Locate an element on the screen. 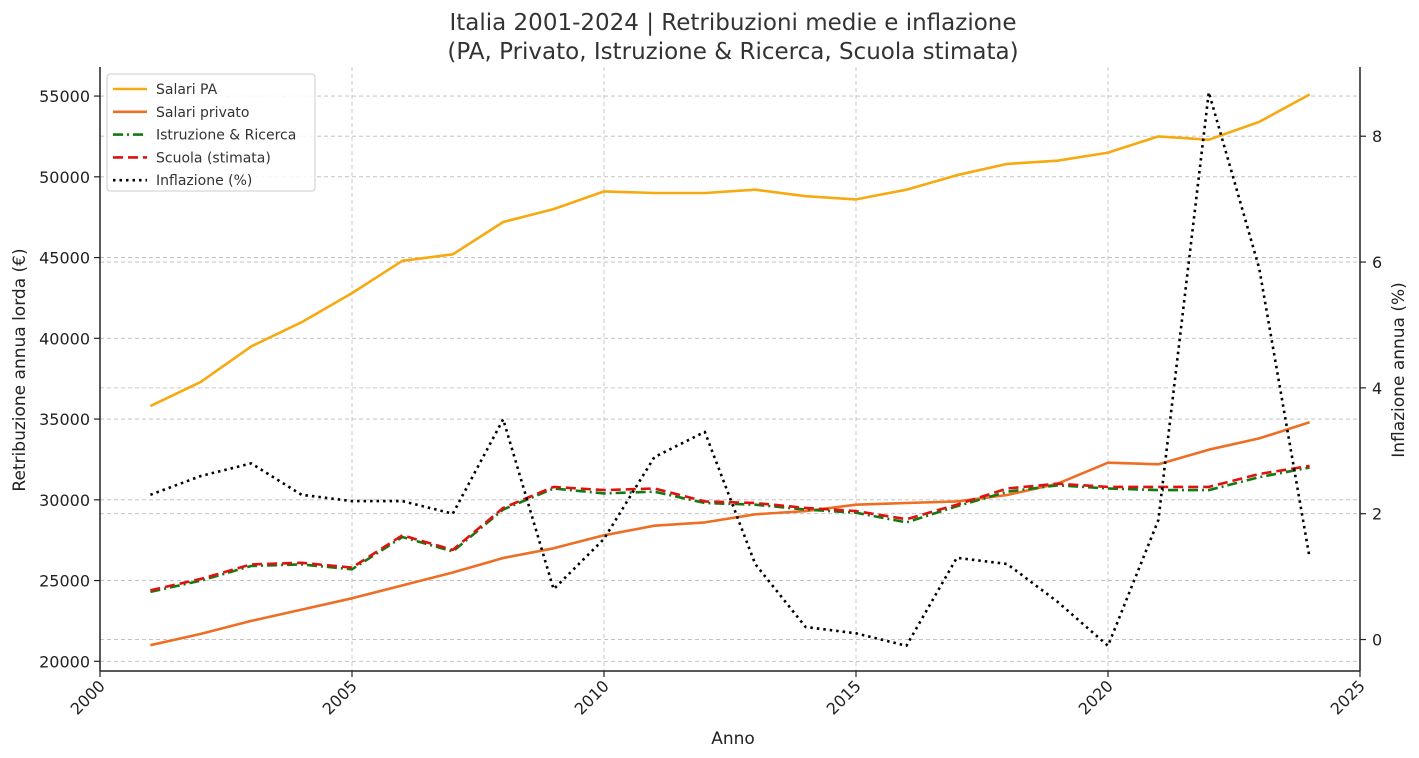  x-tick-label: 2000 is located at coordinates (88, 697).